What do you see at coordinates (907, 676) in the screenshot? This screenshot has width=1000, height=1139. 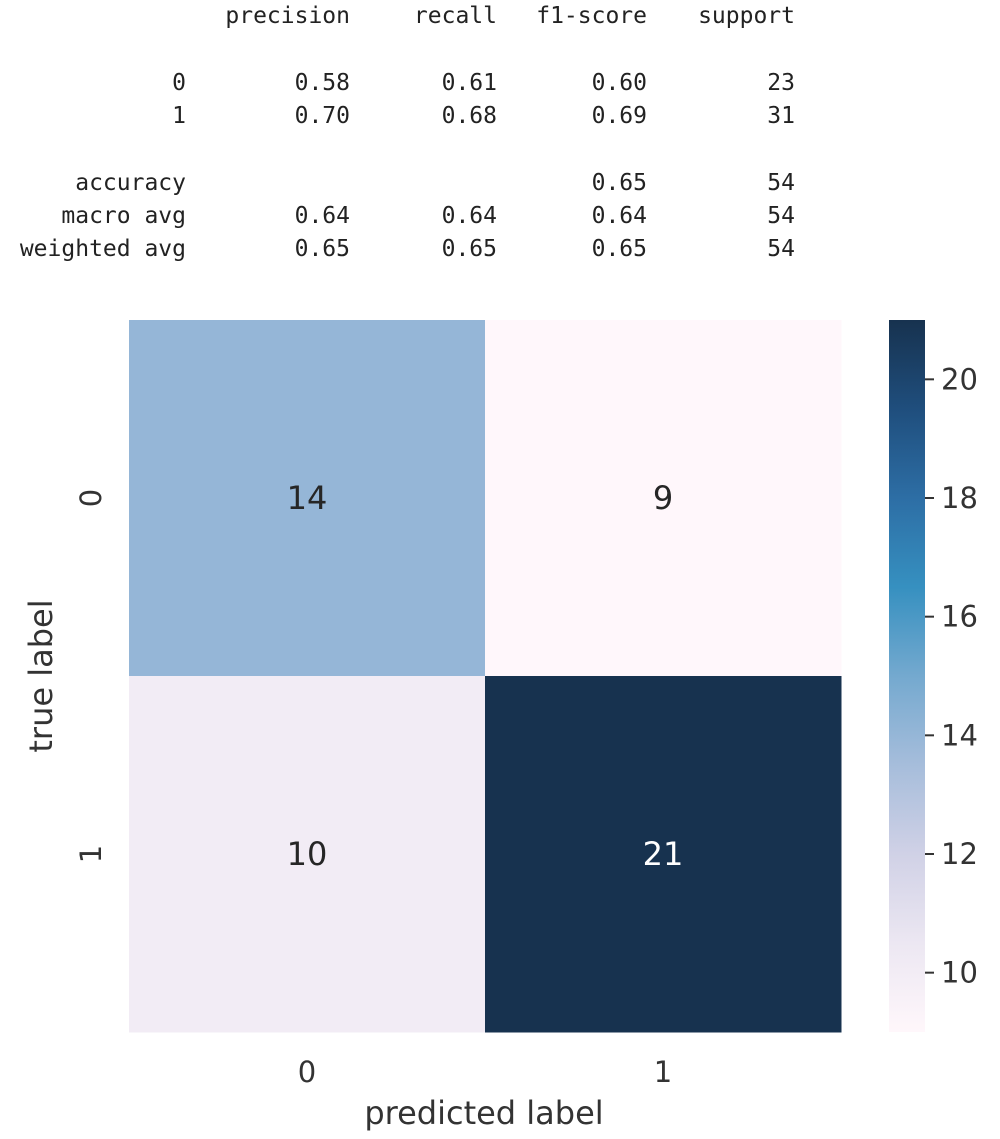 I see `colorbar-gradient` at bounding box center [907, 676].